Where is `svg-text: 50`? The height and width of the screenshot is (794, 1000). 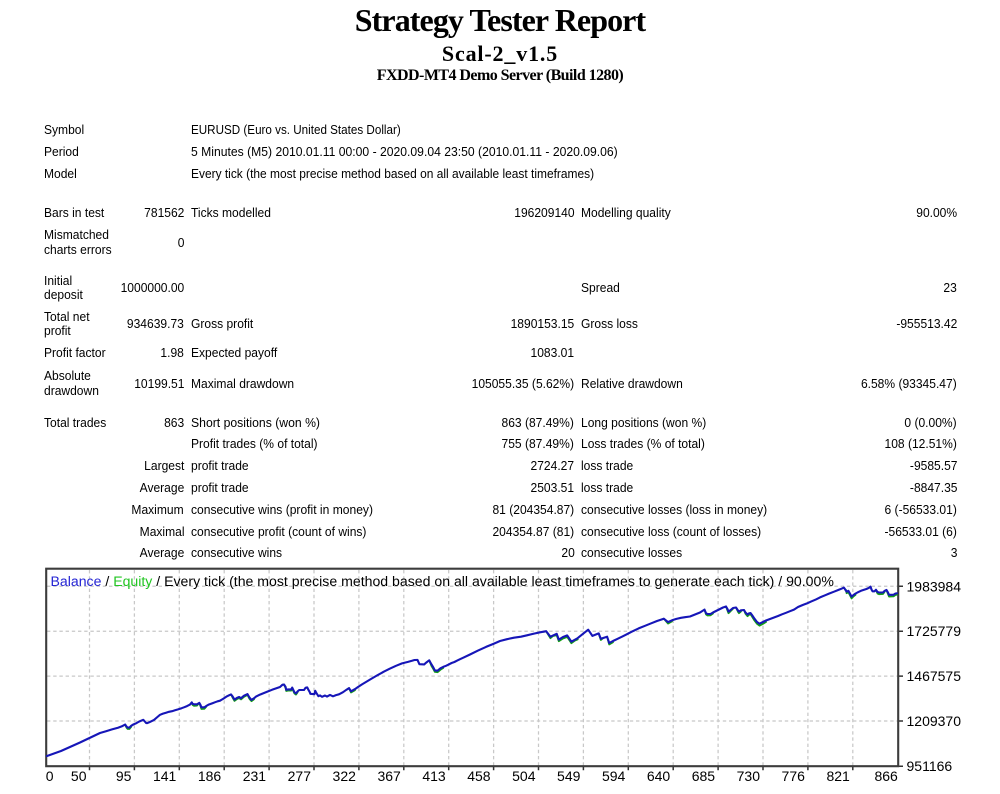
svg-text: 50 is located at coordinates (79, 776).